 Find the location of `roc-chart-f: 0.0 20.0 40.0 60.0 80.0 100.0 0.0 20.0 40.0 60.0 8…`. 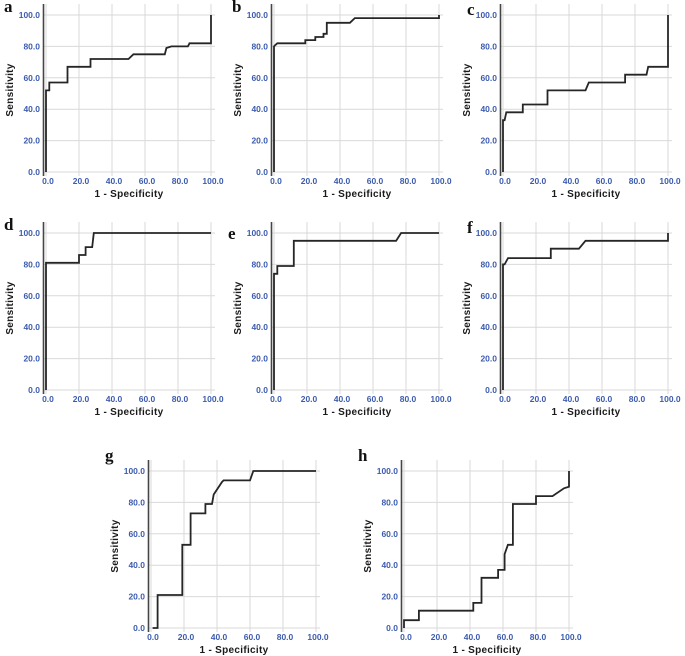

roc-chart-f: 0.0 20.0 40.0 60.0 80.0 100.0 0.0 20.0 40.0 60.0 8… is located at coordinates (578, 313).